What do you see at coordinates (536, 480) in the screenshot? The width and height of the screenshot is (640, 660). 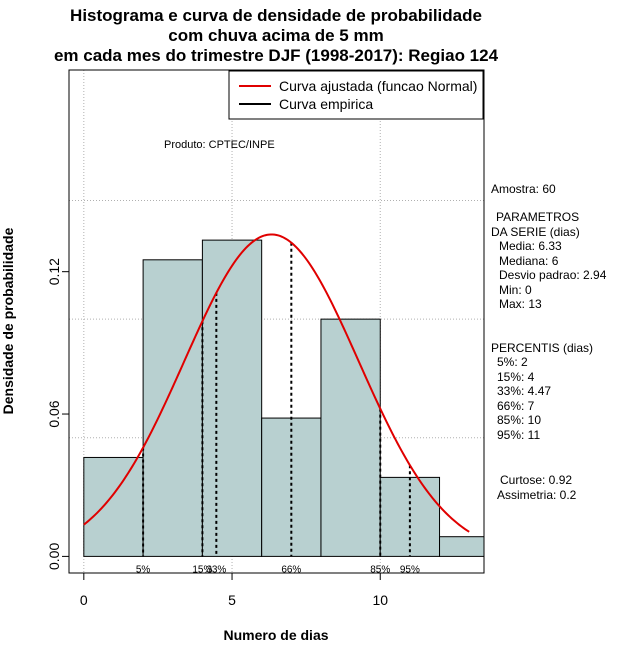 I see `curtose: Curtose: 0.92` at bounding box center [536, 480].